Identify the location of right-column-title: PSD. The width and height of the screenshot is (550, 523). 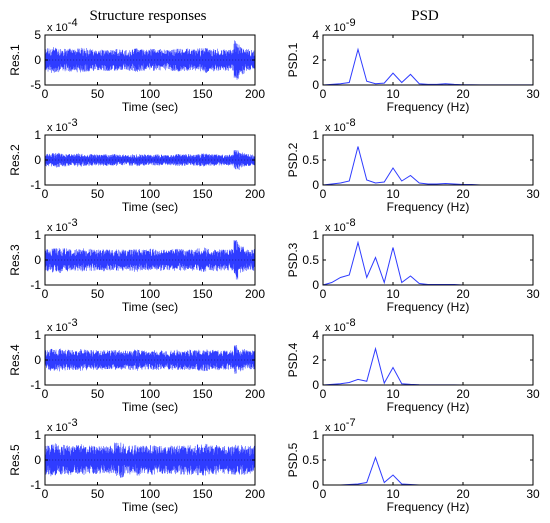
(425, 16).